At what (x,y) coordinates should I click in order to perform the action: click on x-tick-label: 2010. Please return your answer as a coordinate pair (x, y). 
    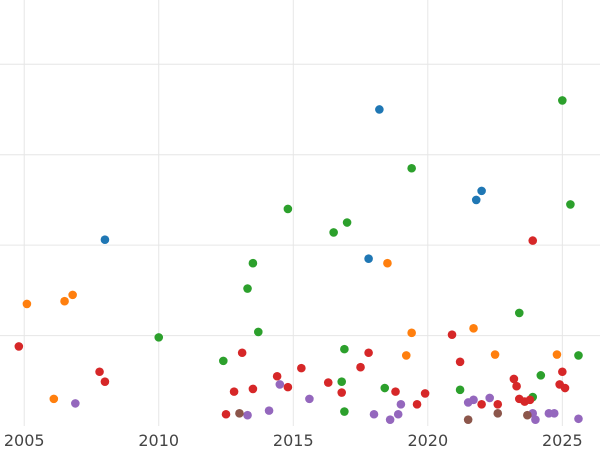
    Looking at the image, I should click on (158, 440).